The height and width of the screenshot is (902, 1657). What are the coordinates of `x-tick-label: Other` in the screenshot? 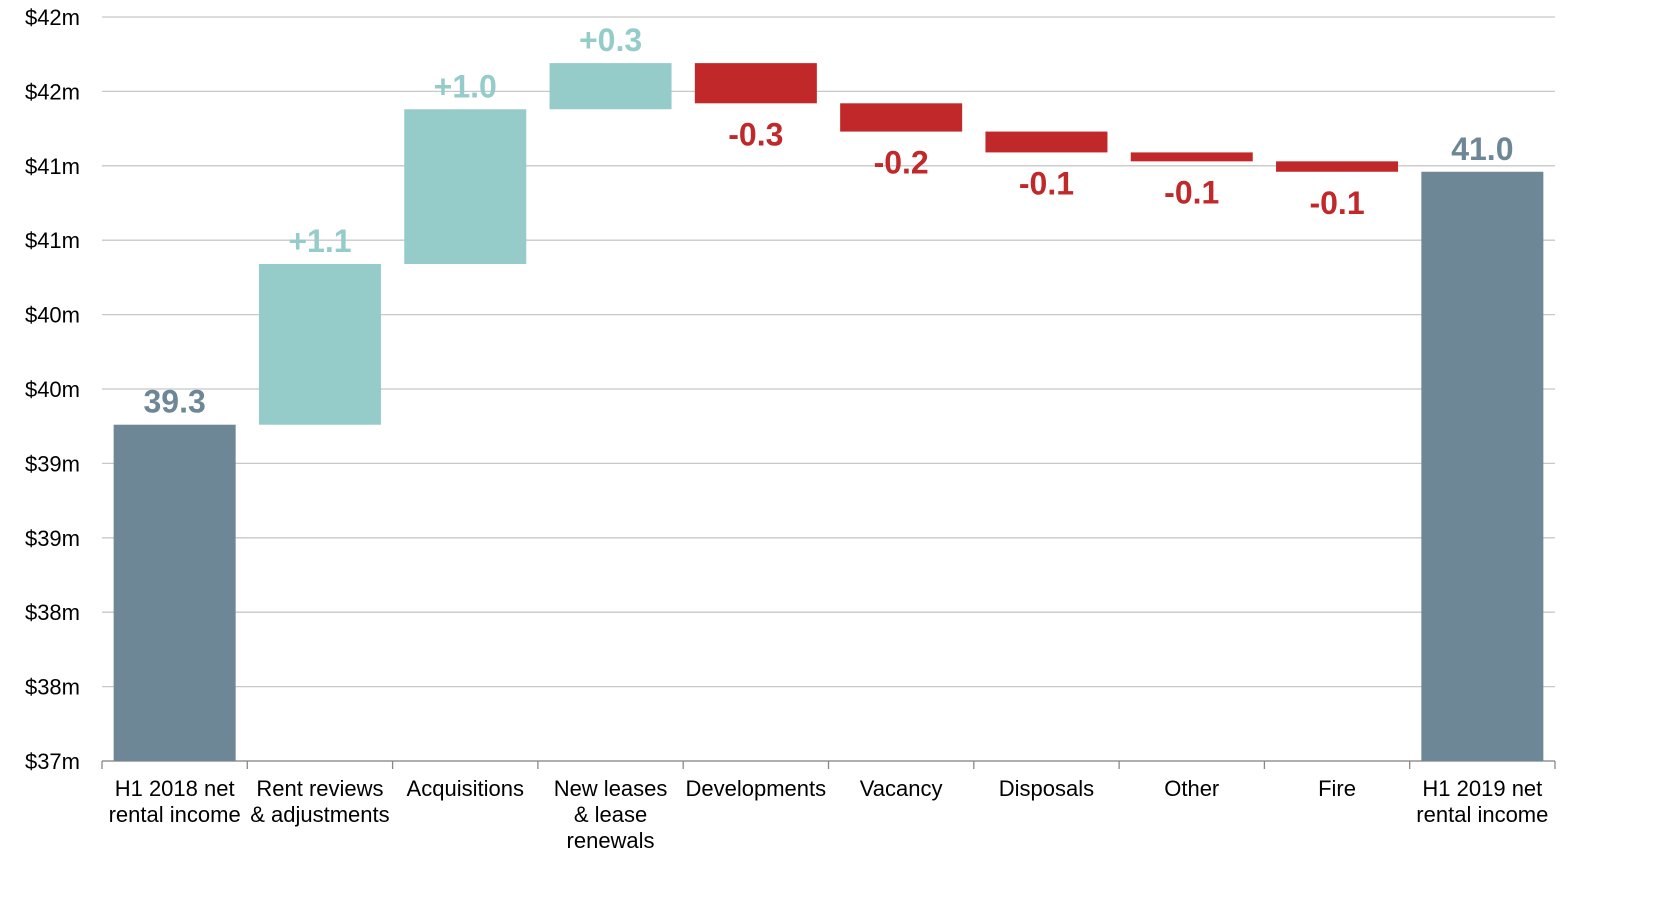 It's located at (1191, 788).